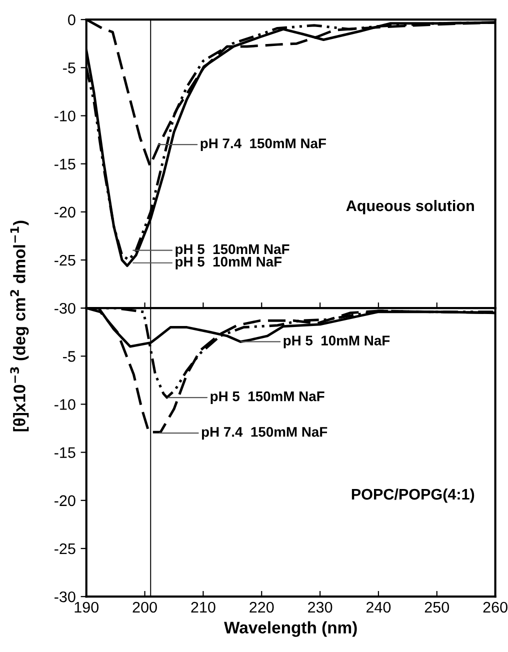  Describe the element at coordinates (437, 607) in the screenshot. I see `x-tick-label: 250` at that location.